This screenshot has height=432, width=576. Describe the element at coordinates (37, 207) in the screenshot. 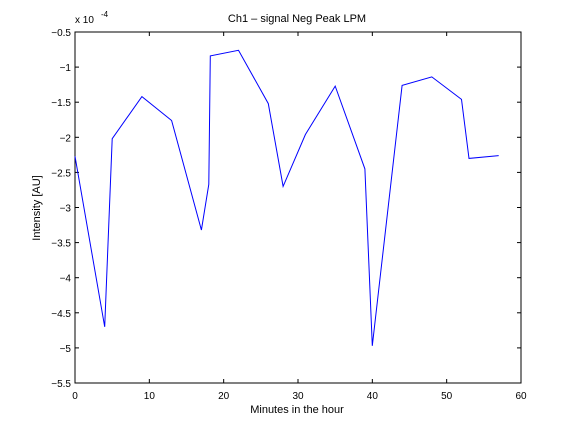

I see `y-axis-label: Intensity [AU]` at that location.